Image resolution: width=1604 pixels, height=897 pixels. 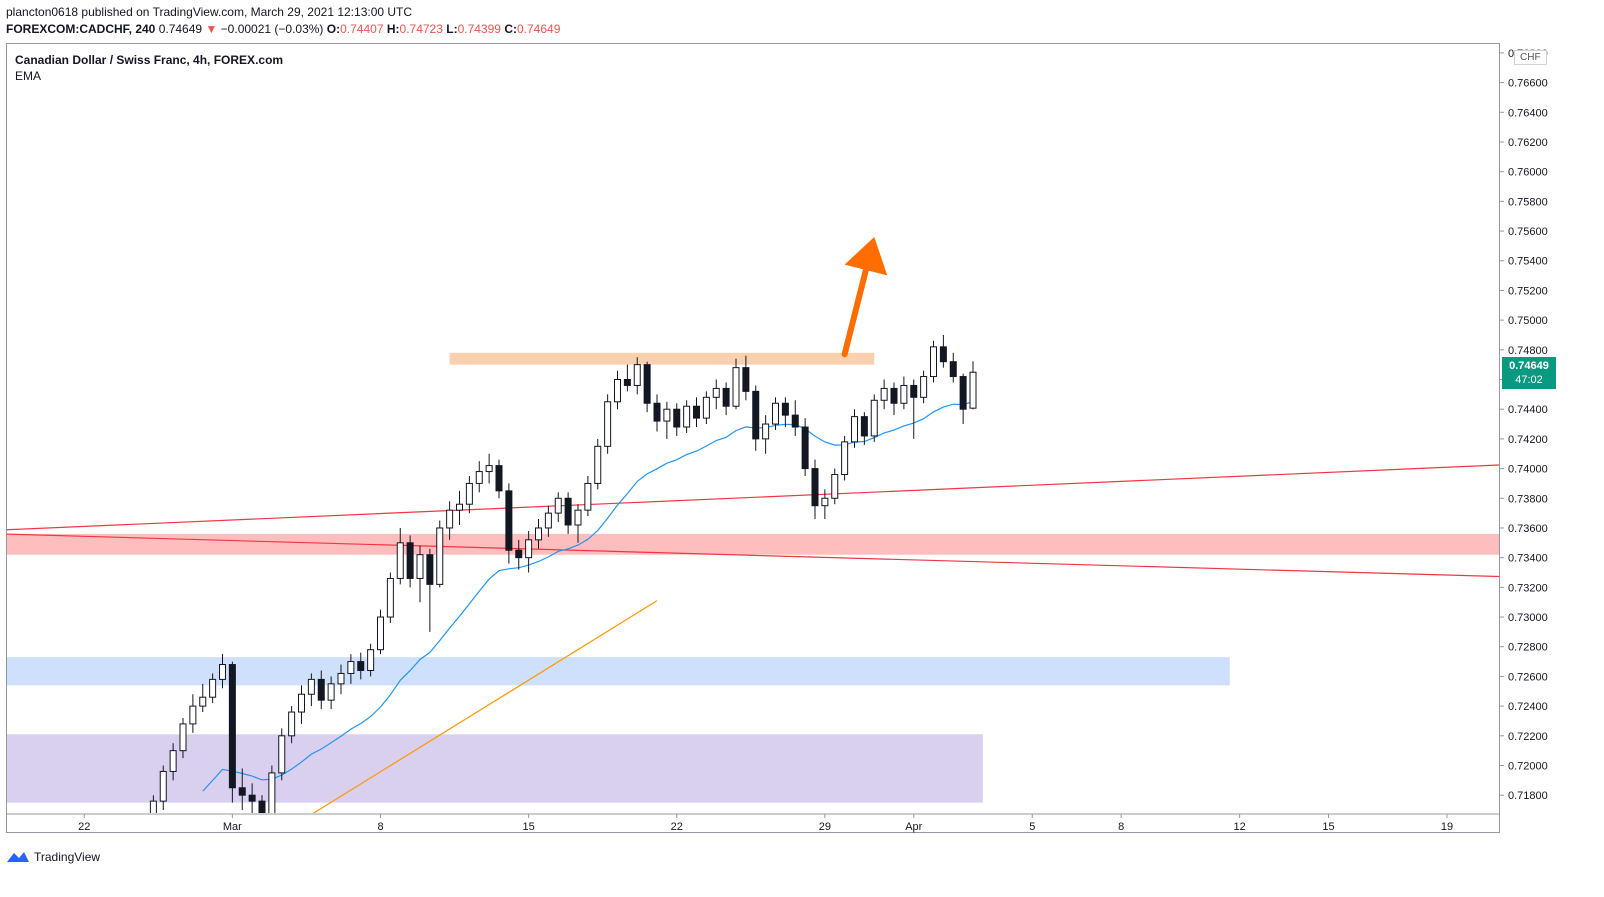 What do you see at coordinates (1528, 648) in the screenshot?
I see `y-tick-label: 0.72800` at bounding box center [1528, 648].